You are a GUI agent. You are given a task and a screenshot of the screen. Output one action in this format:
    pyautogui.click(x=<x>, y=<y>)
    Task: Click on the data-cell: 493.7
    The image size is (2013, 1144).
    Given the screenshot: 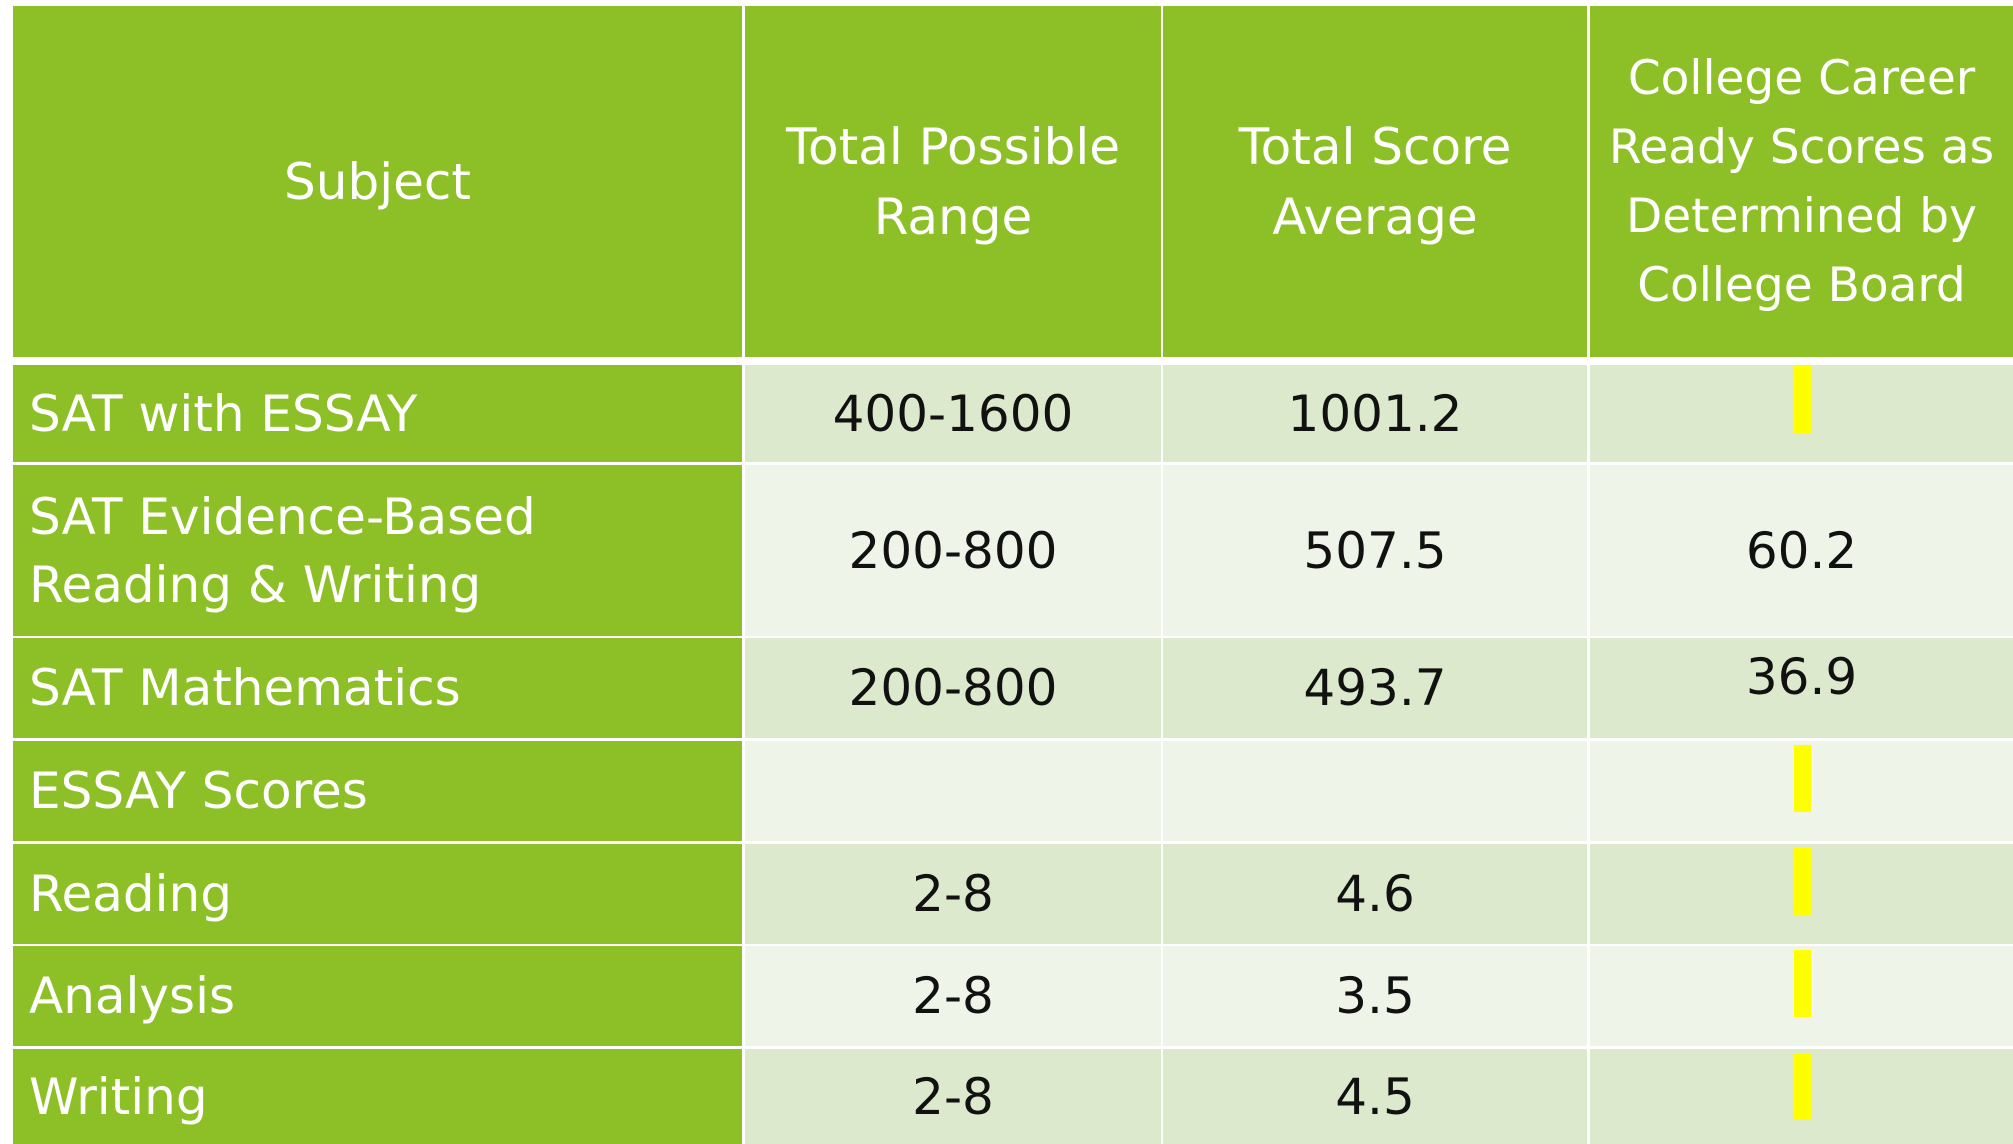 What is the action you would take?
    pyautogui.click(x=1375, y=688)
    